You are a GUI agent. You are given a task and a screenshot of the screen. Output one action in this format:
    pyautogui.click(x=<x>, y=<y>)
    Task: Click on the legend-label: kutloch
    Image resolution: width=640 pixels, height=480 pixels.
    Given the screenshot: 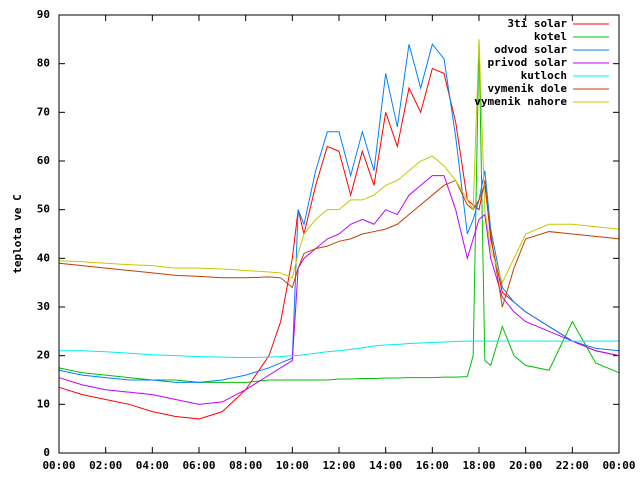 What is the action you would take?
    pyautogui.click(x=544, y=75)
    